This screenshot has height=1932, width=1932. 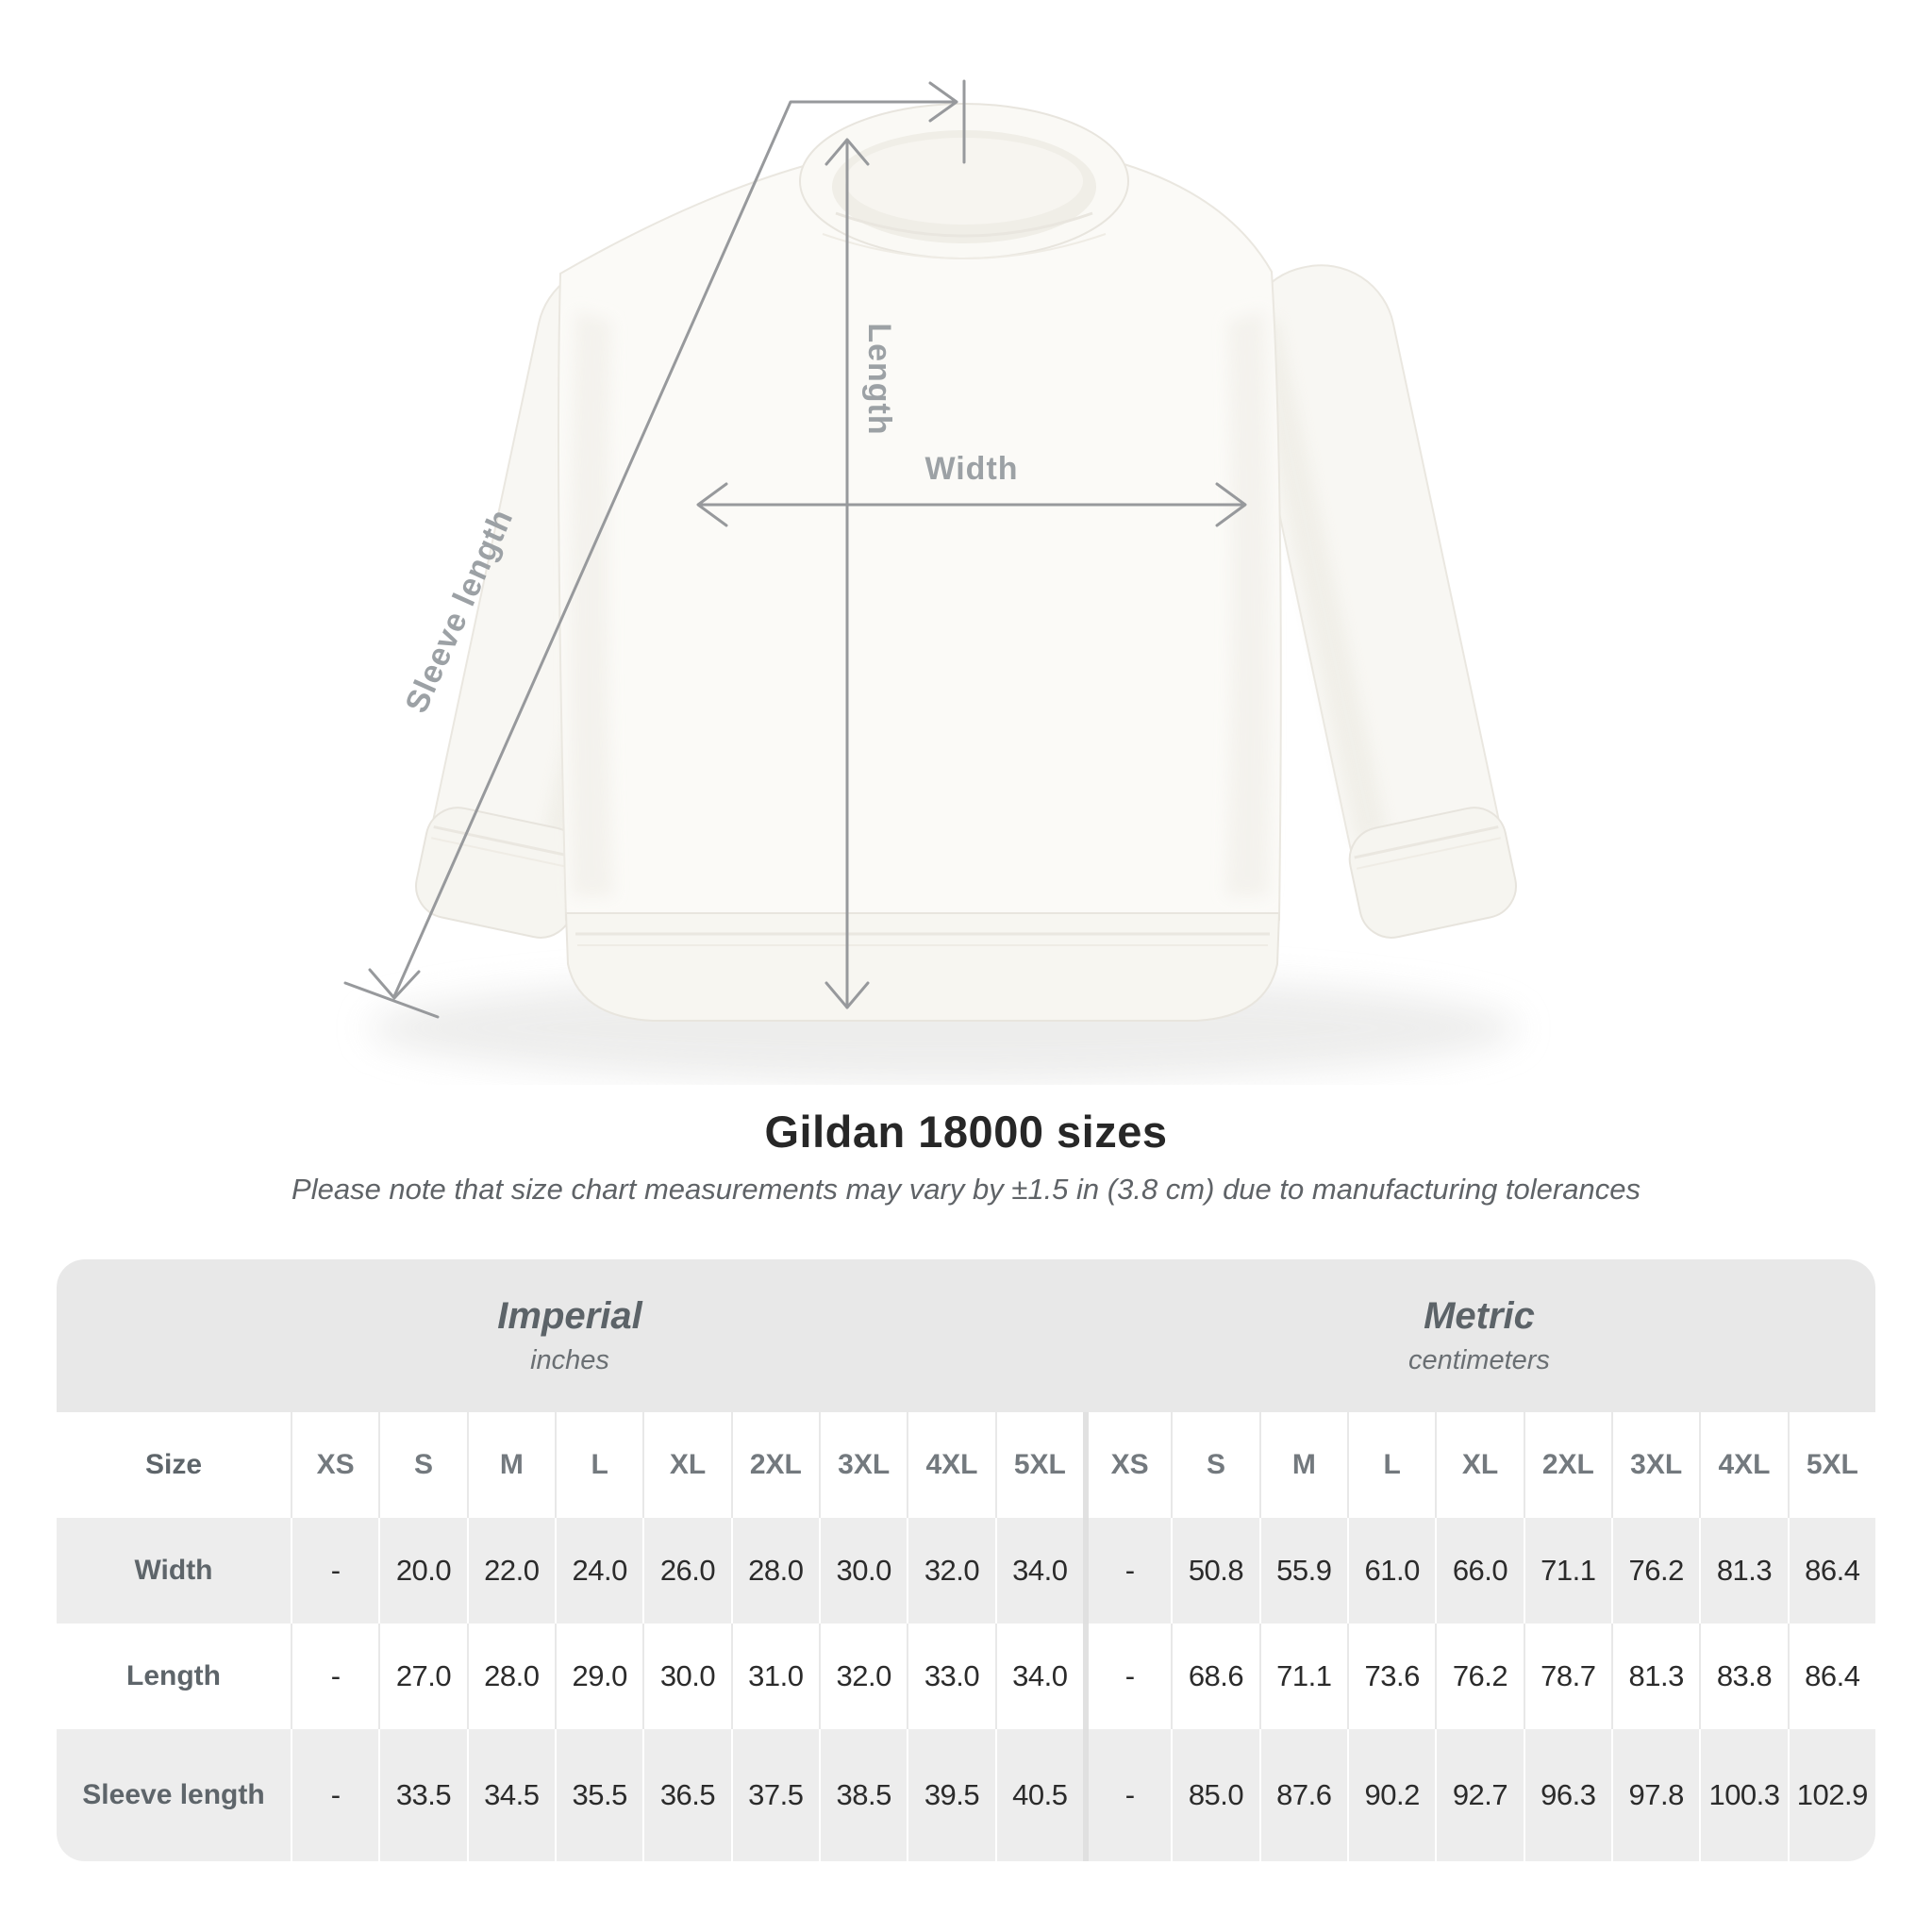 What do you see at coordinates (966, 1132) in the screenshot?
I see `page-title: Gildan 18000 sizes` at bounding box center [966, 1132].